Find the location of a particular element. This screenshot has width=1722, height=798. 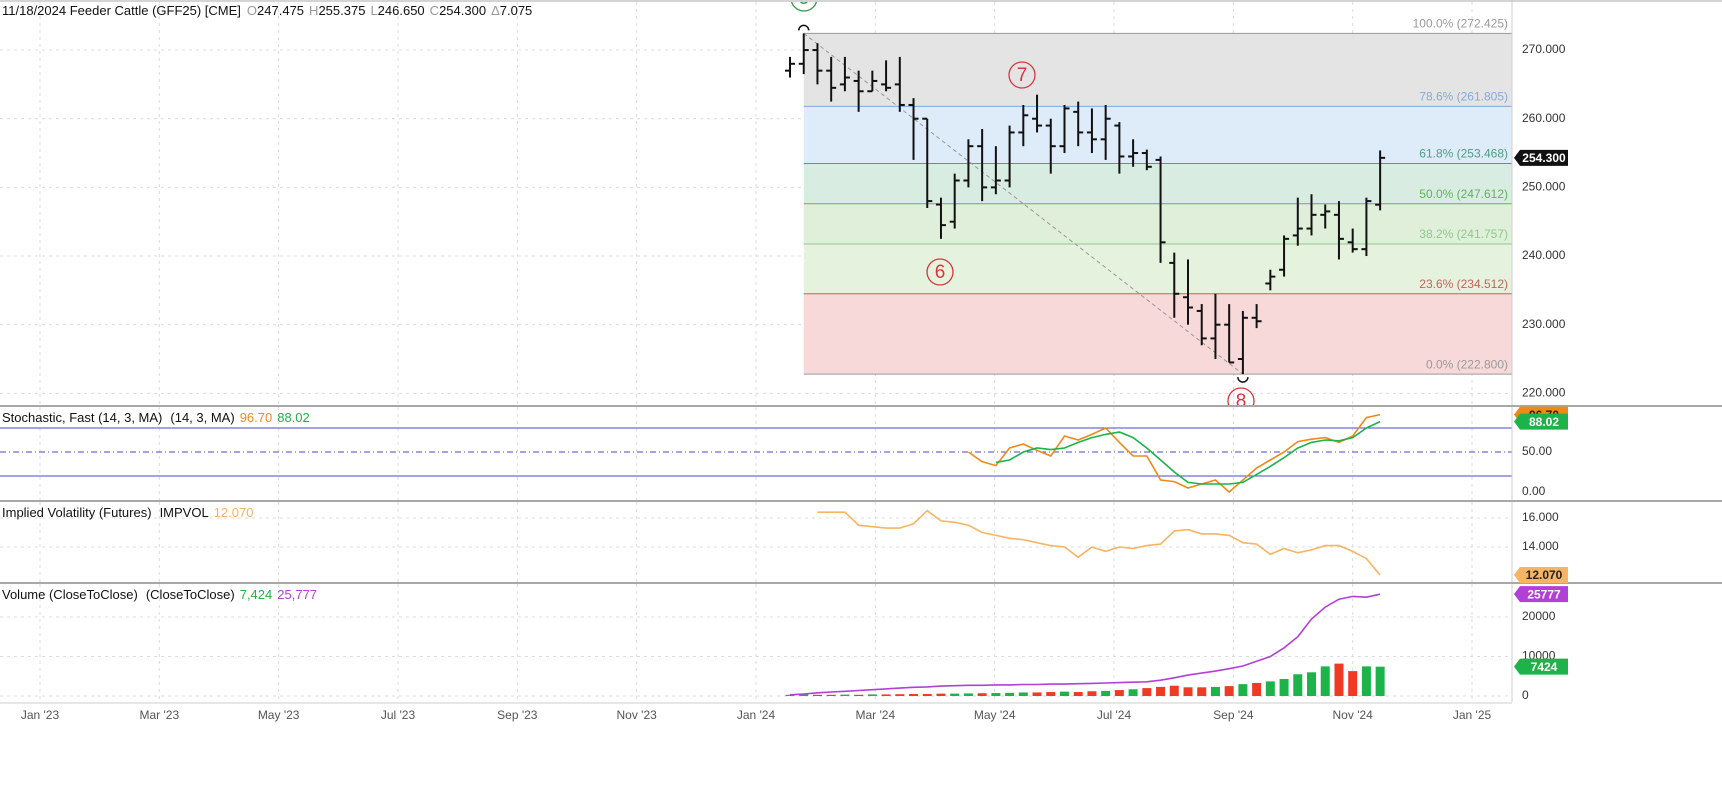

x-tick-label: May '24 is located at coordinates (995, 715).